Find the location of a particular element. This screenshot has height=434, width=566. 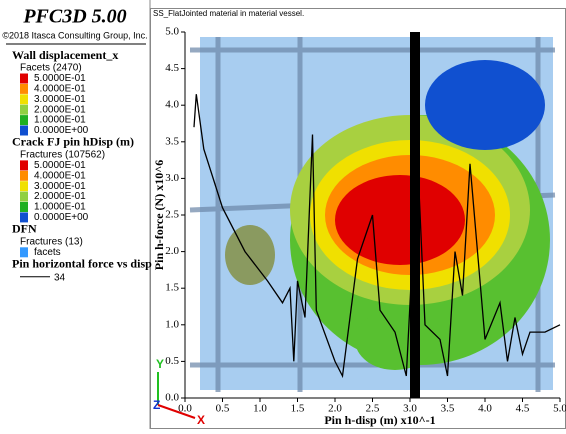

y-tick-label: 0.0 is located at coordinates (172, 398).